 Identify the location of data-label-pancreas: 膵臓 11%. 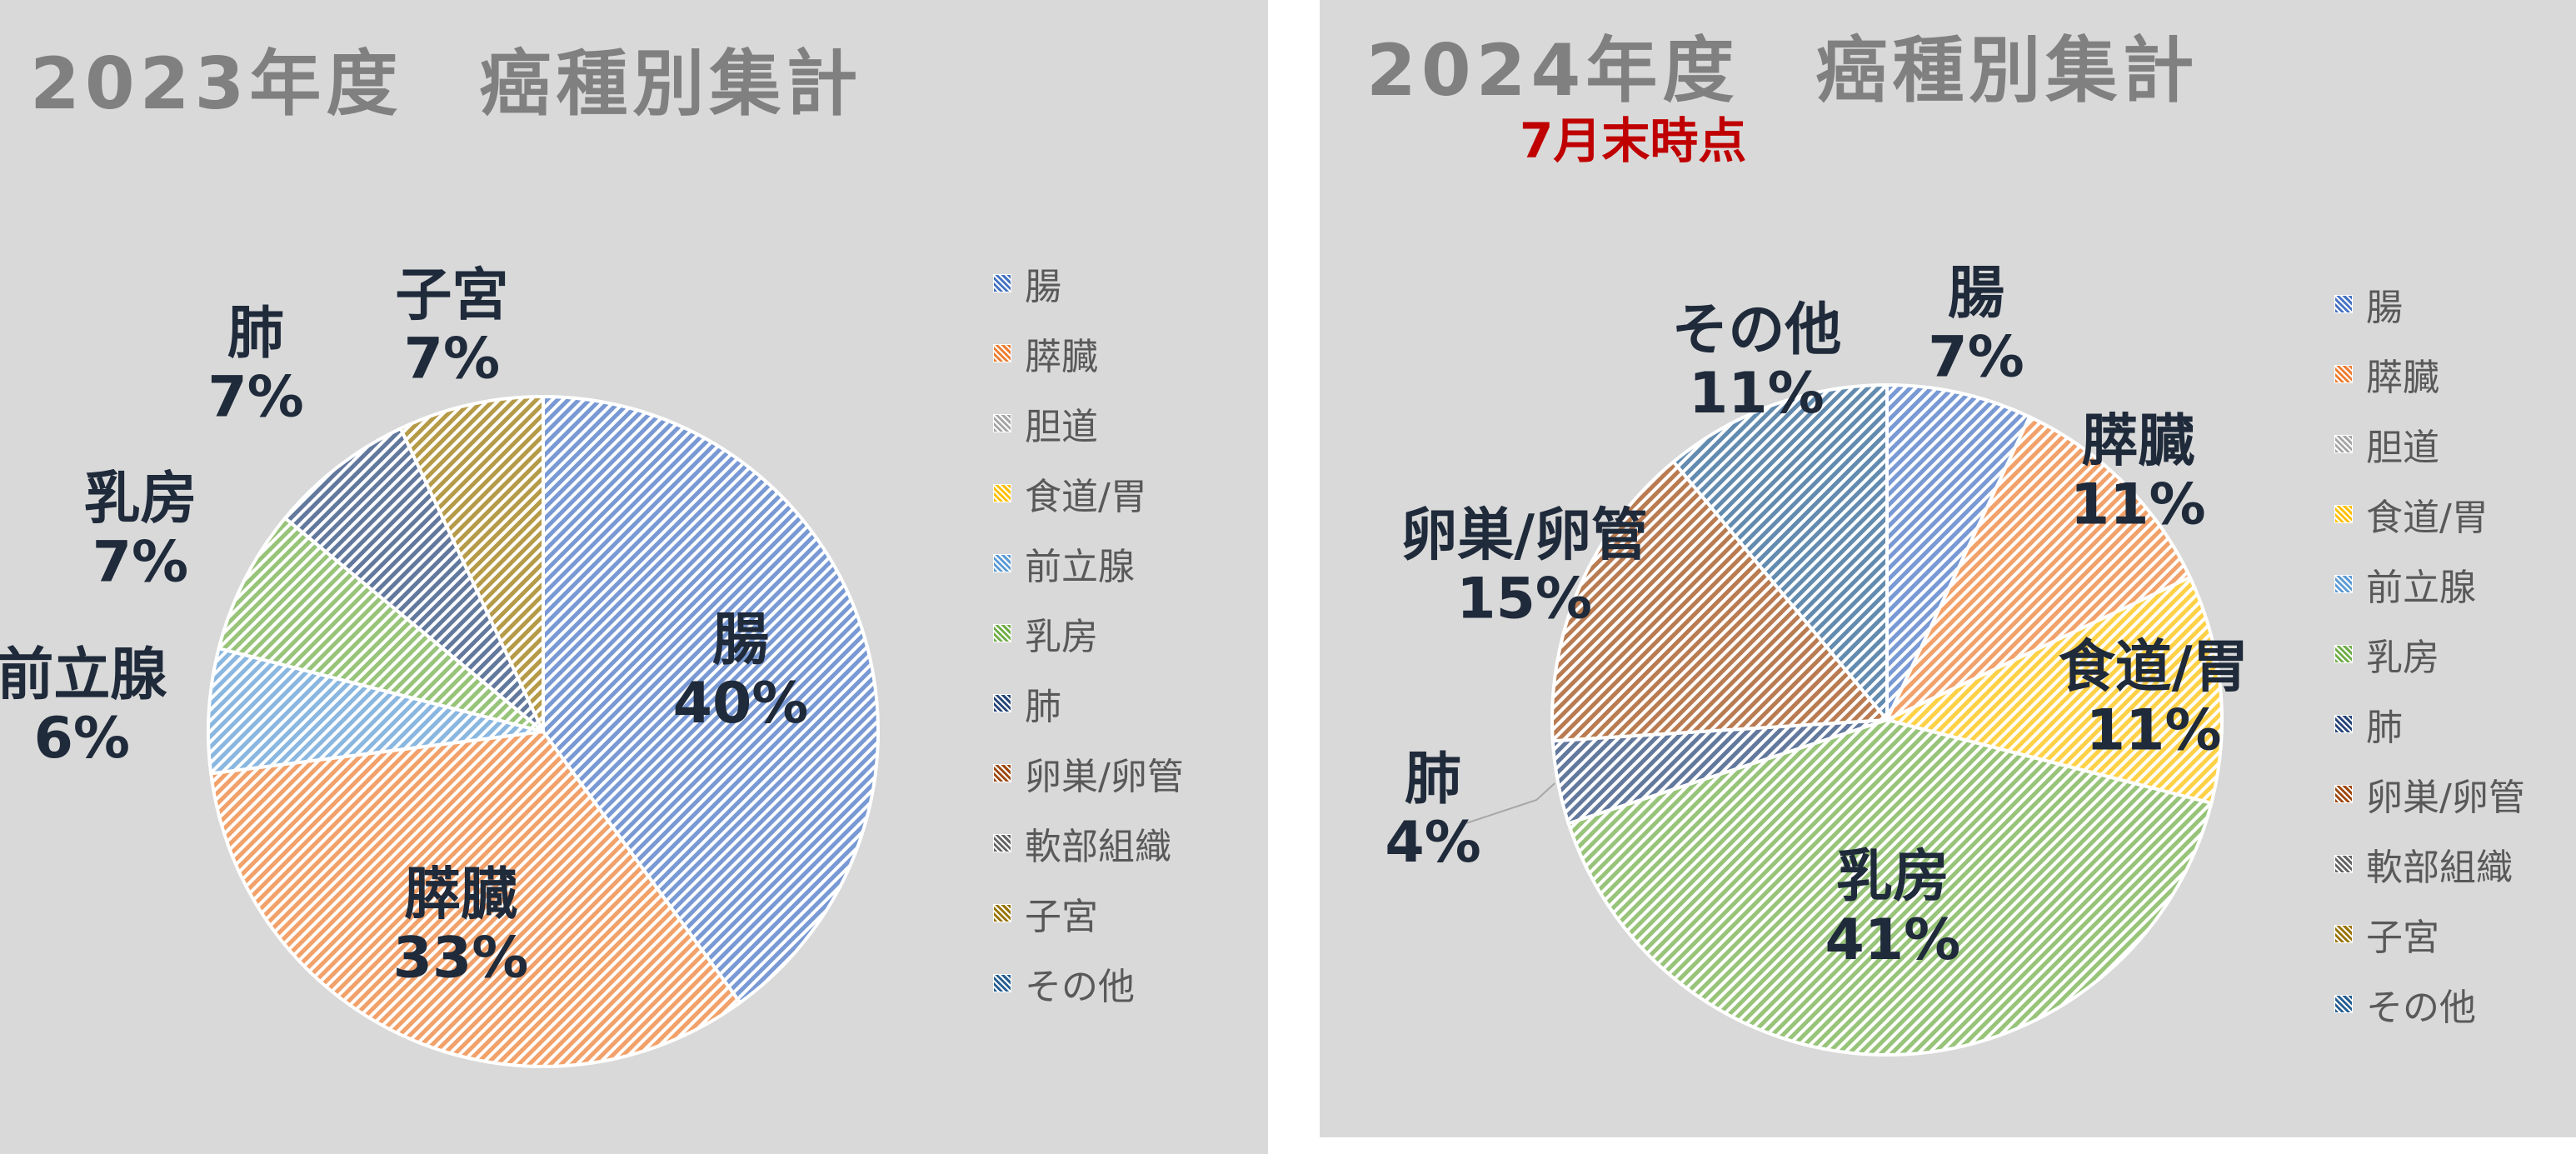
(2138, 473).